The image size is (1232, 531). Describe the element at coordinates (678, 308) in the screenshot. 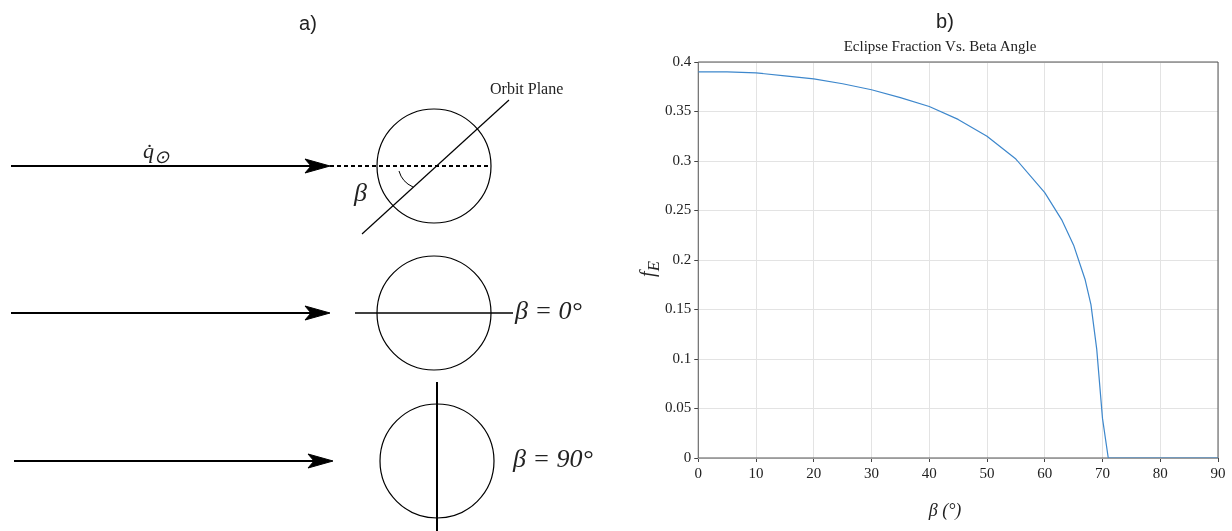

I see `y-tick-label: 0.15` at that location.